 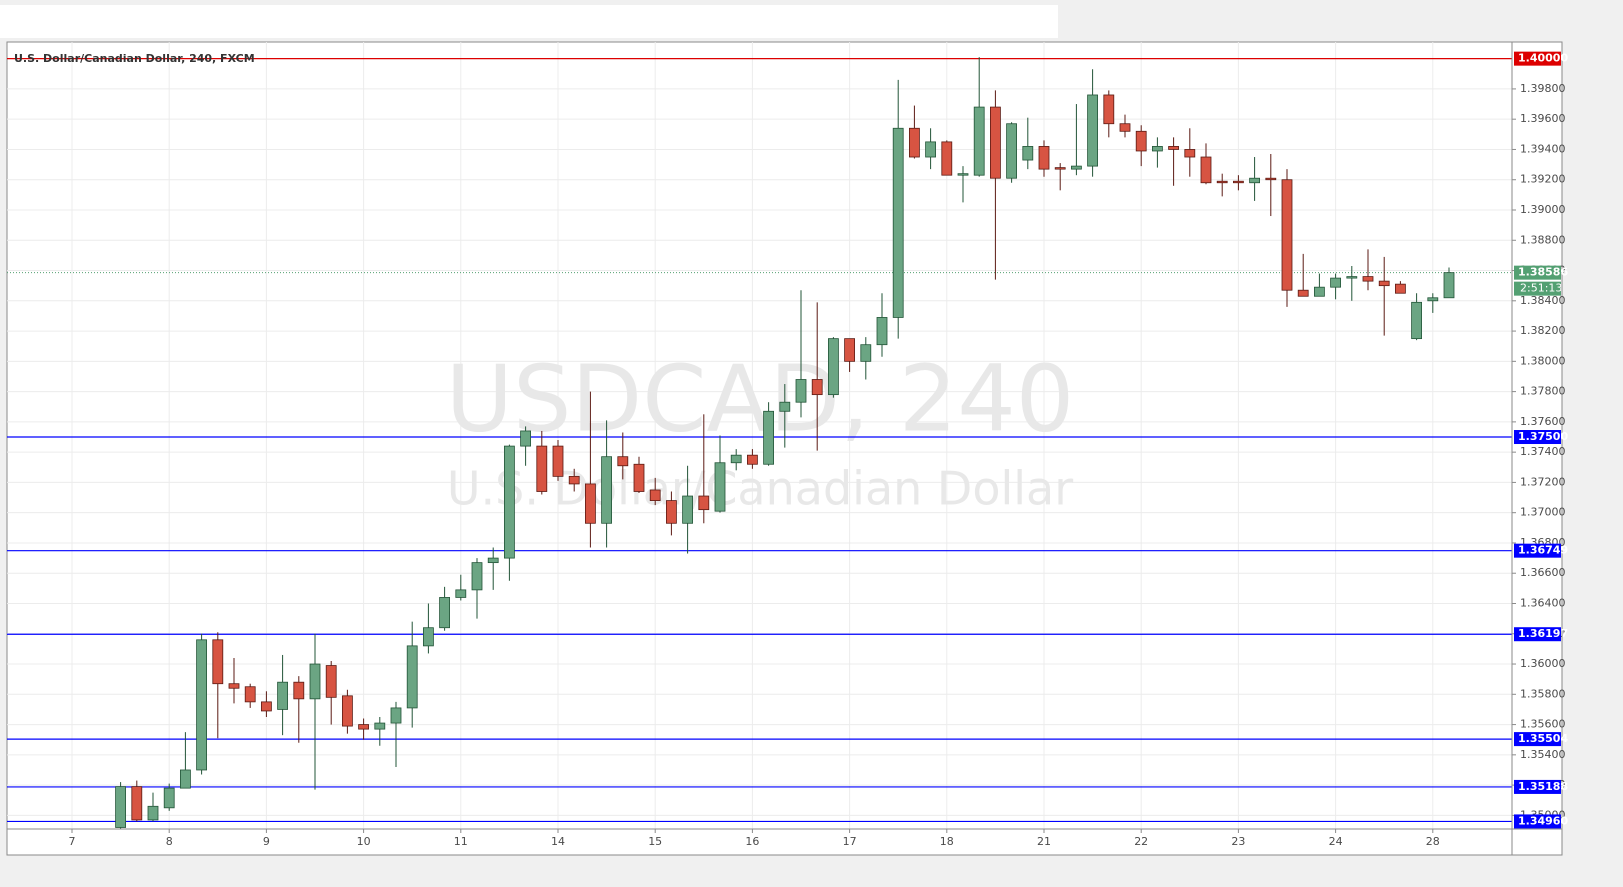 What do you see at coordinates (169, 841) in the screenshot?
I see `x-tick-label: 8` at bounding box center [169, 841].